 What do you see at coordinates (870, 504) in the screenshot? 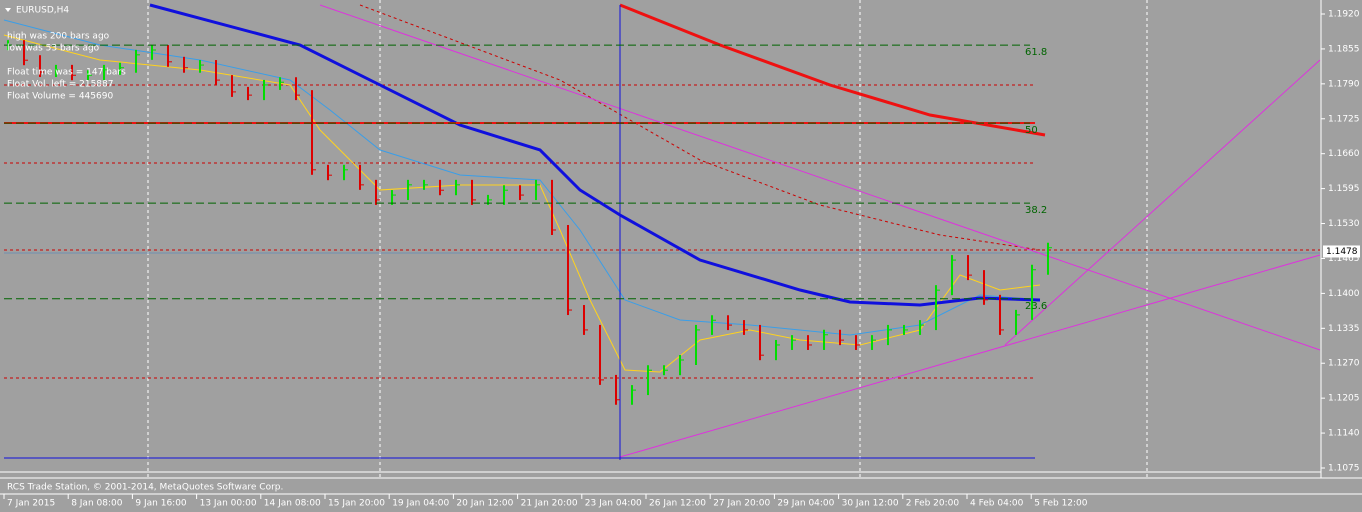
I see `x-tick-label: 30 Jan 12:00` at bounding box center [870, 504].